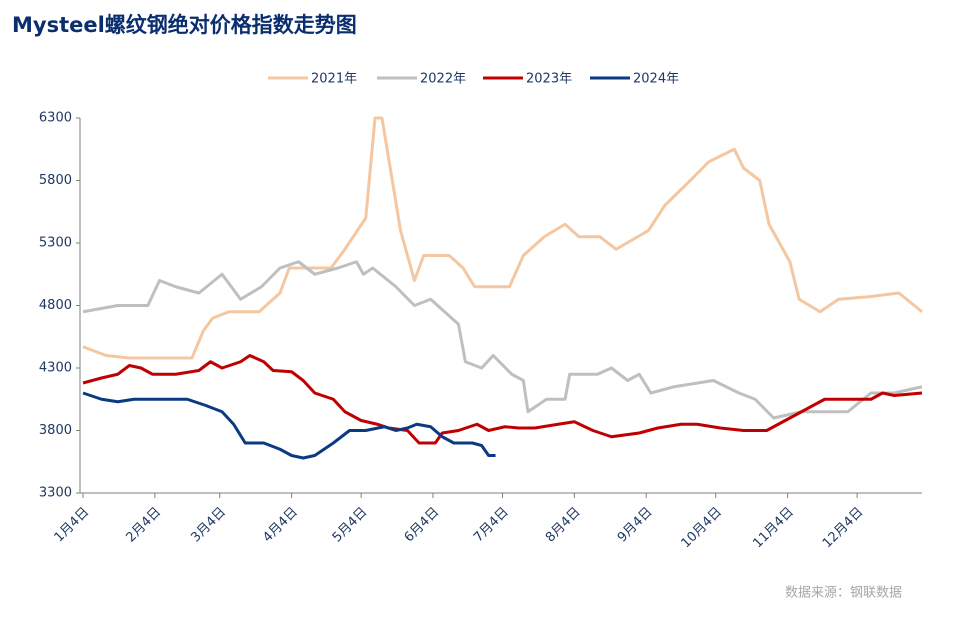 The image size is (957, 617). I want to click on legend-label: 2024年, so click(656, 79).